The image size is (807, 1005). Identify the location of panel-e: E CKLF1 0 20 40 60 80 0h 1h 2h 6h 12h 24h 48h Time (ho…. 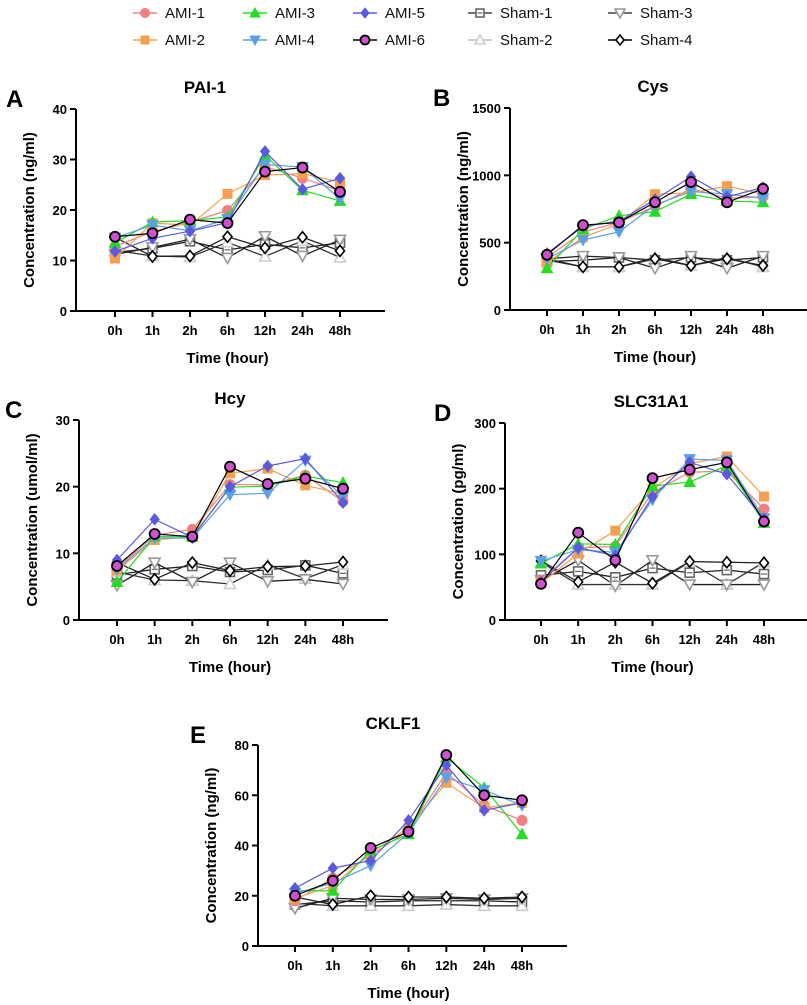
(378, 858).